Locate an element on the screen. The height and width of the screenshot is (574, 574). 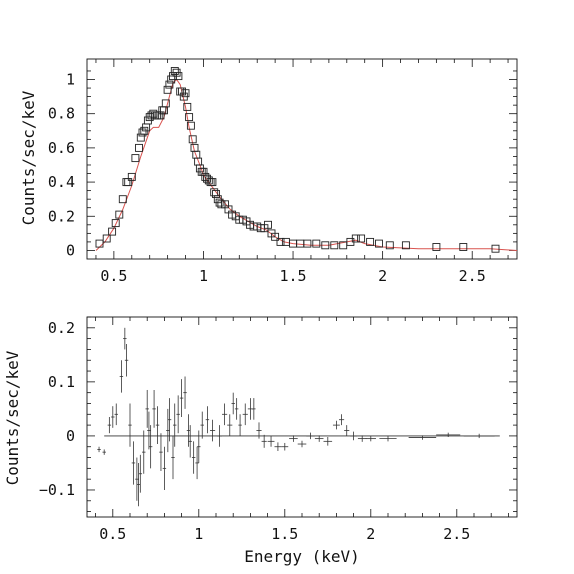
x-tick-label: 1 is located at coordinates (198, 534).